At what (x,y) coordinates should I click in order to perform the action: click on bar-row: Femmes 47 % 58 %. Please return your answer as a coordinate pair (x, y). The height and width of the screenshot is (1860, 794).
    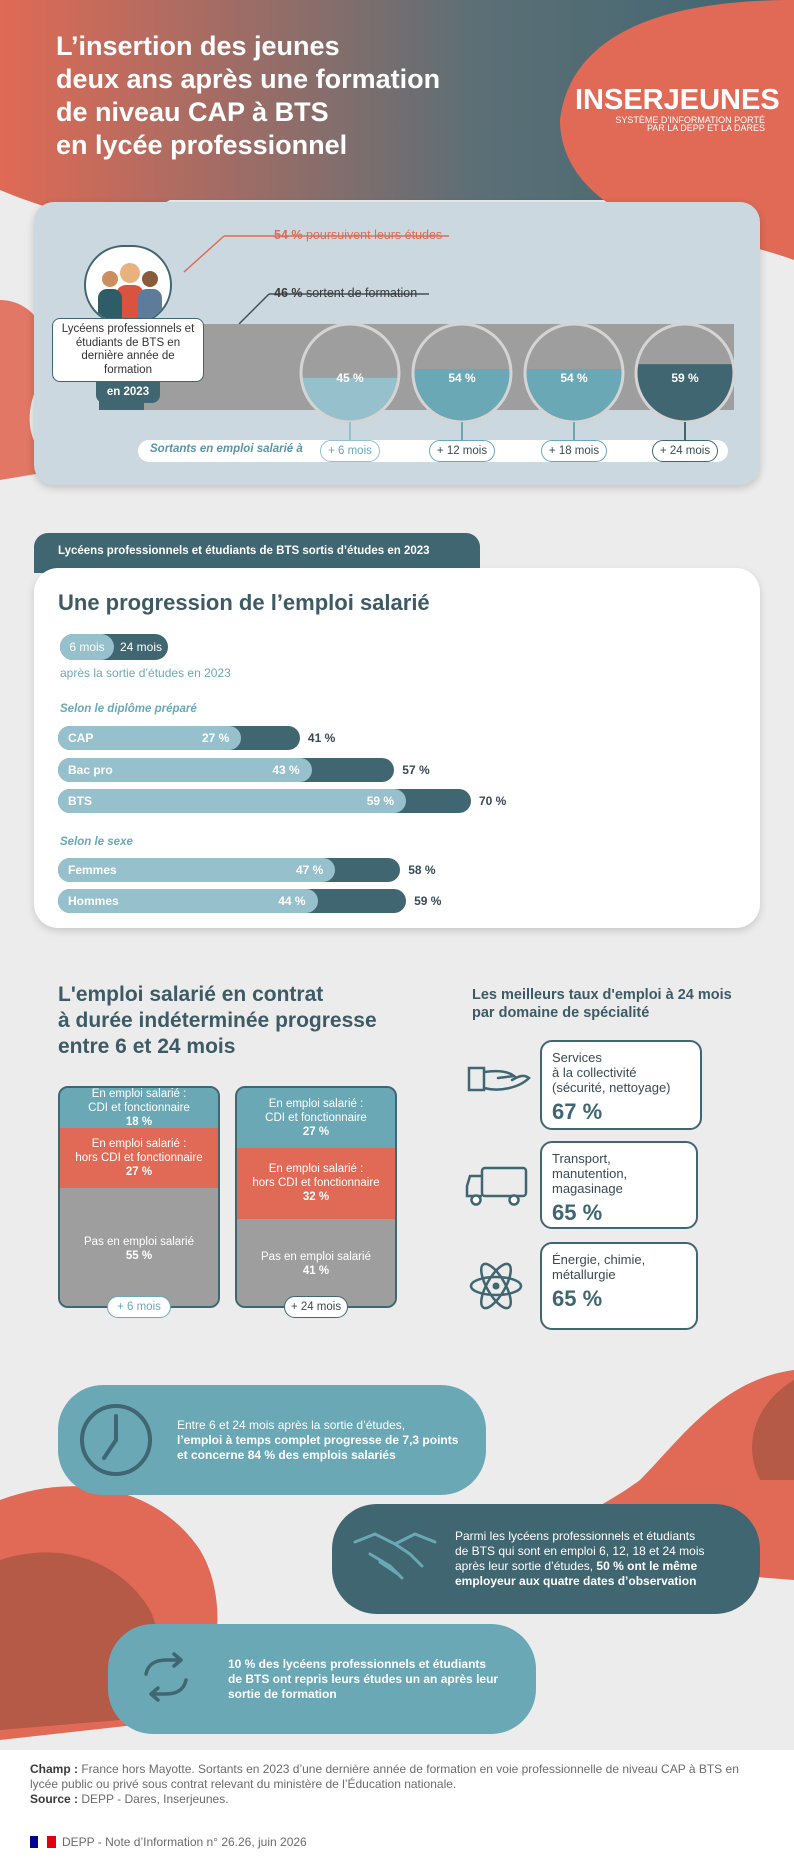
    Looking at the image, I should click on (247, 870).